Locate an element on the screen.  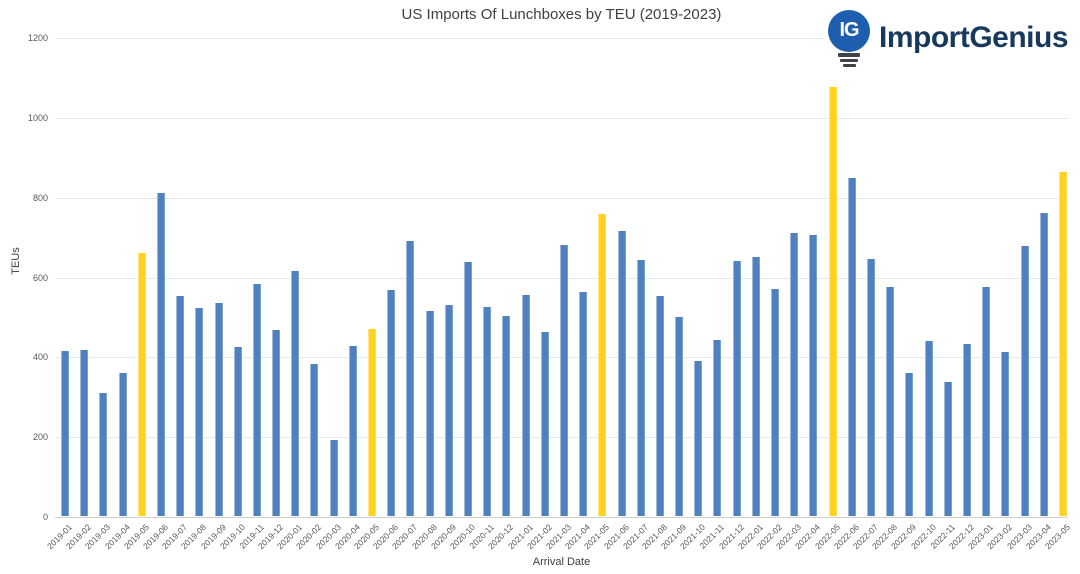
ig-monogram-icon: IG is located at coordinates (849, 30).